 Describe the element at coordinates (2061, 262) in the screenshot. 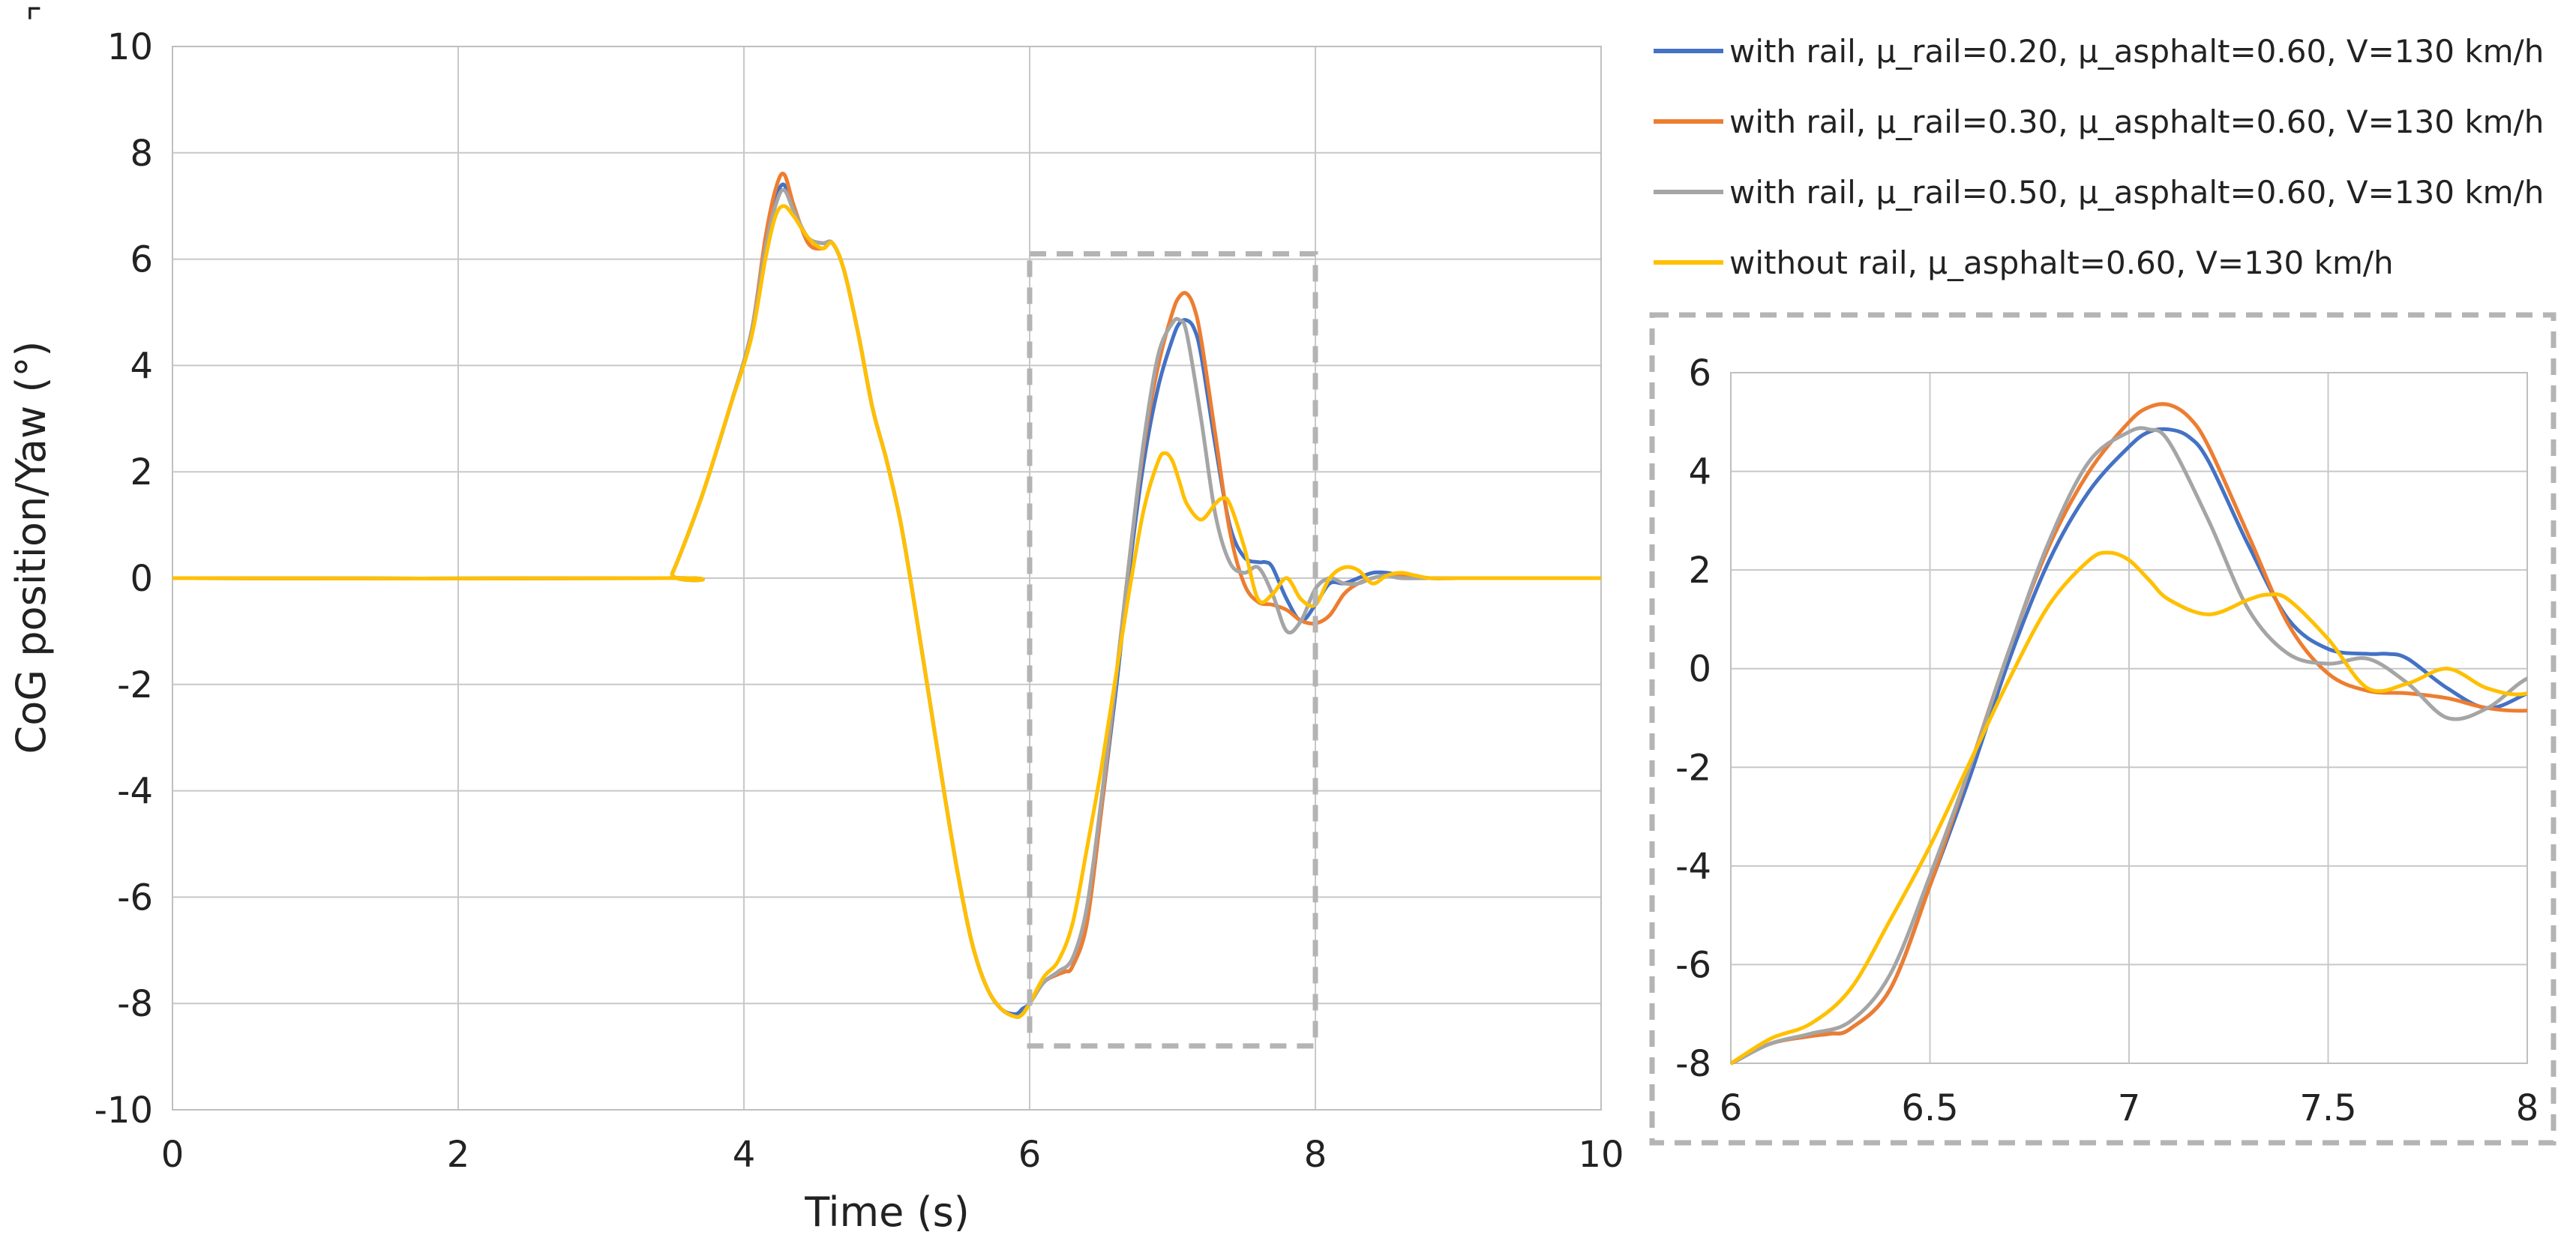

I see `legend-label-3: without rail, μ_asphalt=0.60, V=130 km/h` at that location.